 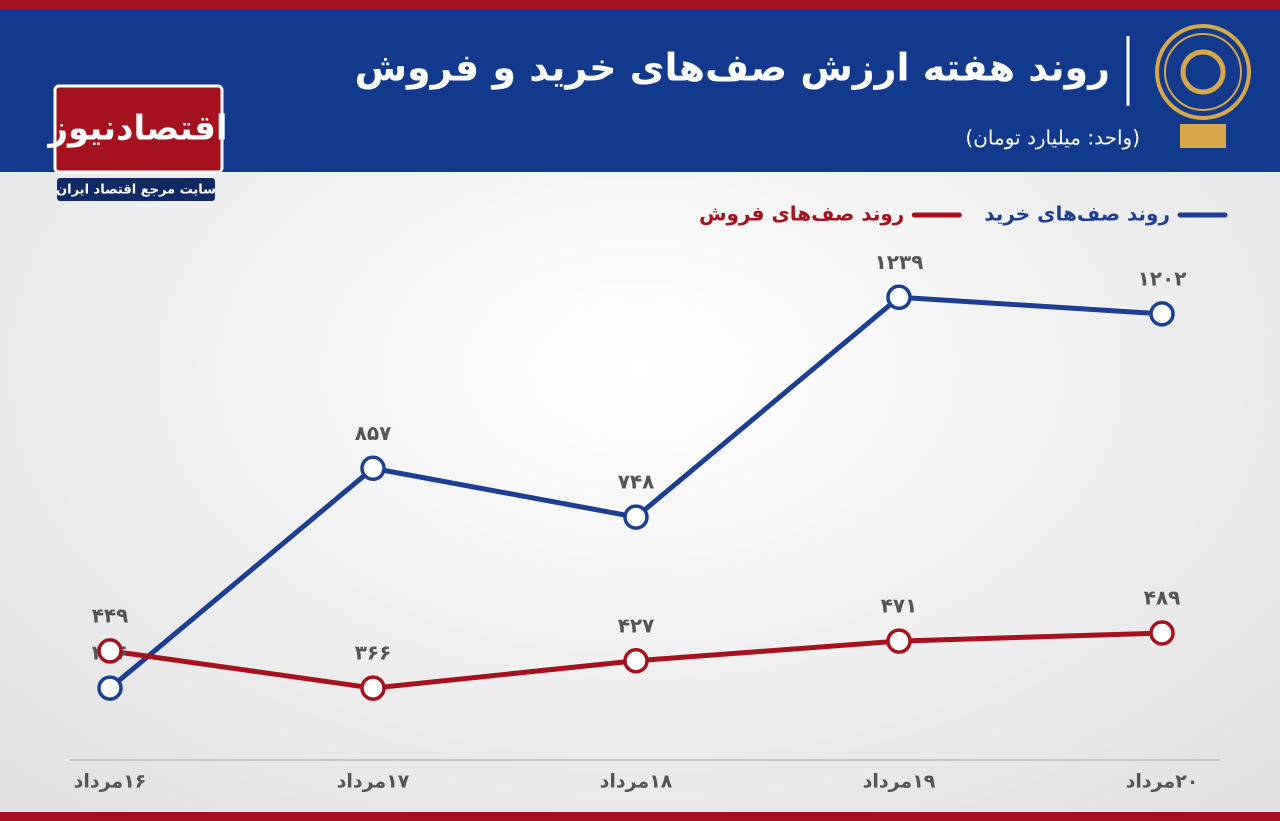 What do you see at coordinates (640, 816) in the screenshot?
I see `bottom-strip` at bounding box center [640, 816].